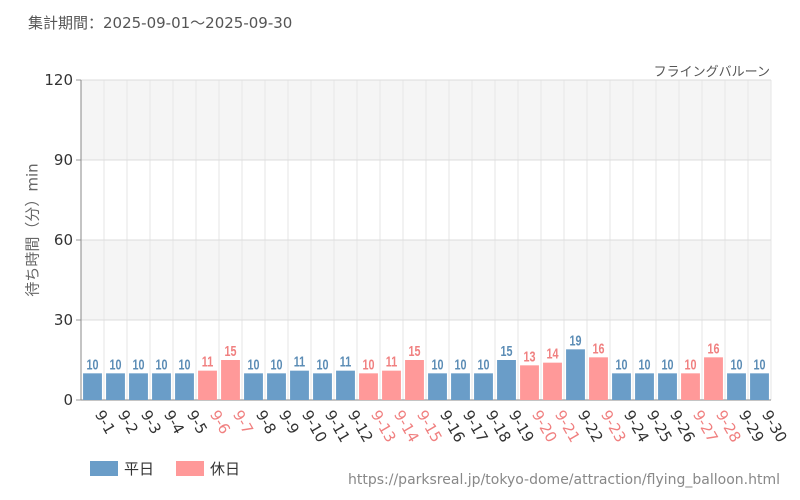 The image size is (800, 500). I want to click on bar-value-label: 13, so click(530, 356).